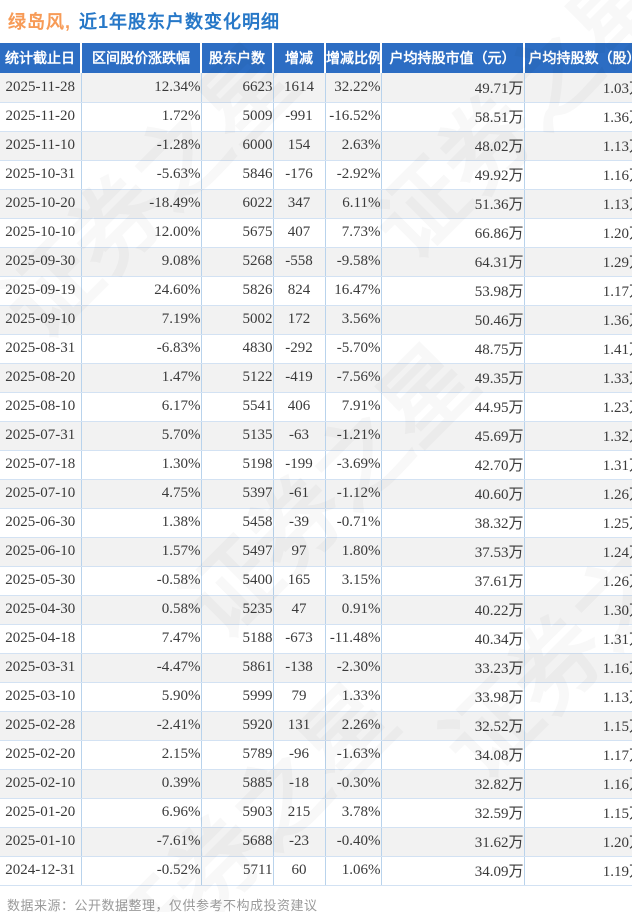  I want to click on cell-avg-shares: 1.41万, so click(578, 349).